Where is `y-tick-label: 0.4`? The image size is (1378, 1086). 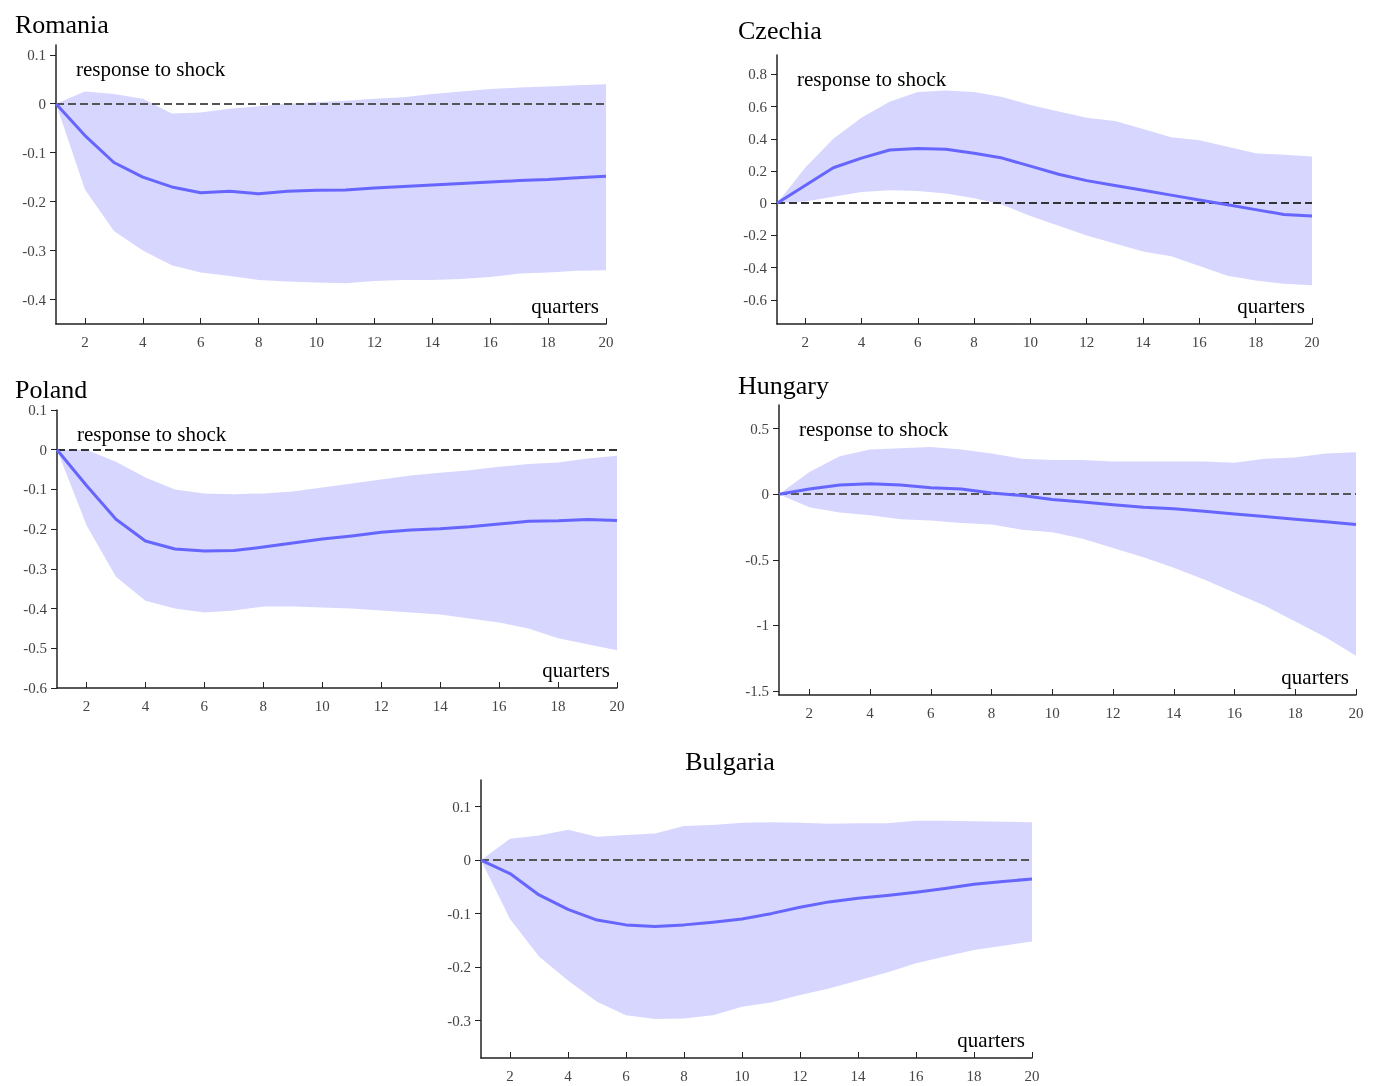 y-tick-label: 0.4 is located at coordinates (758, 138).